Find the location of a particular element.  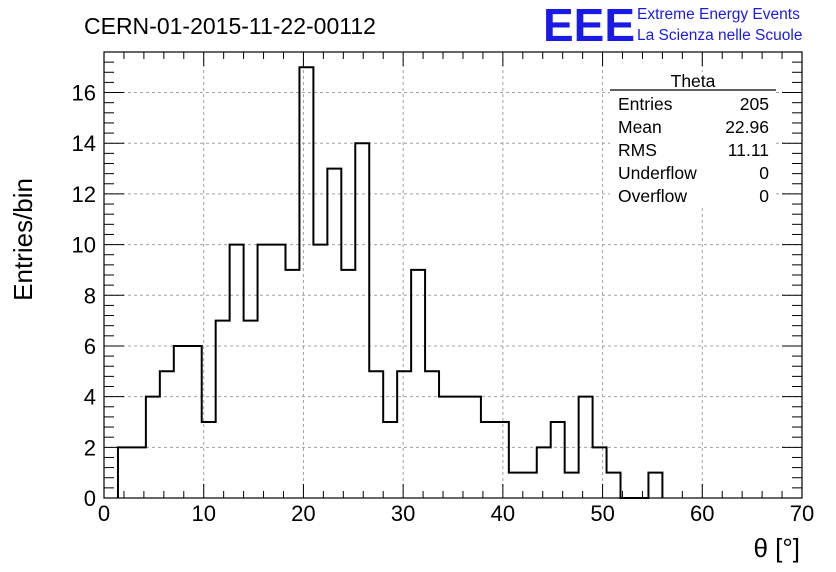

x-tick-label: 40 is located at coordinates (503, 513).